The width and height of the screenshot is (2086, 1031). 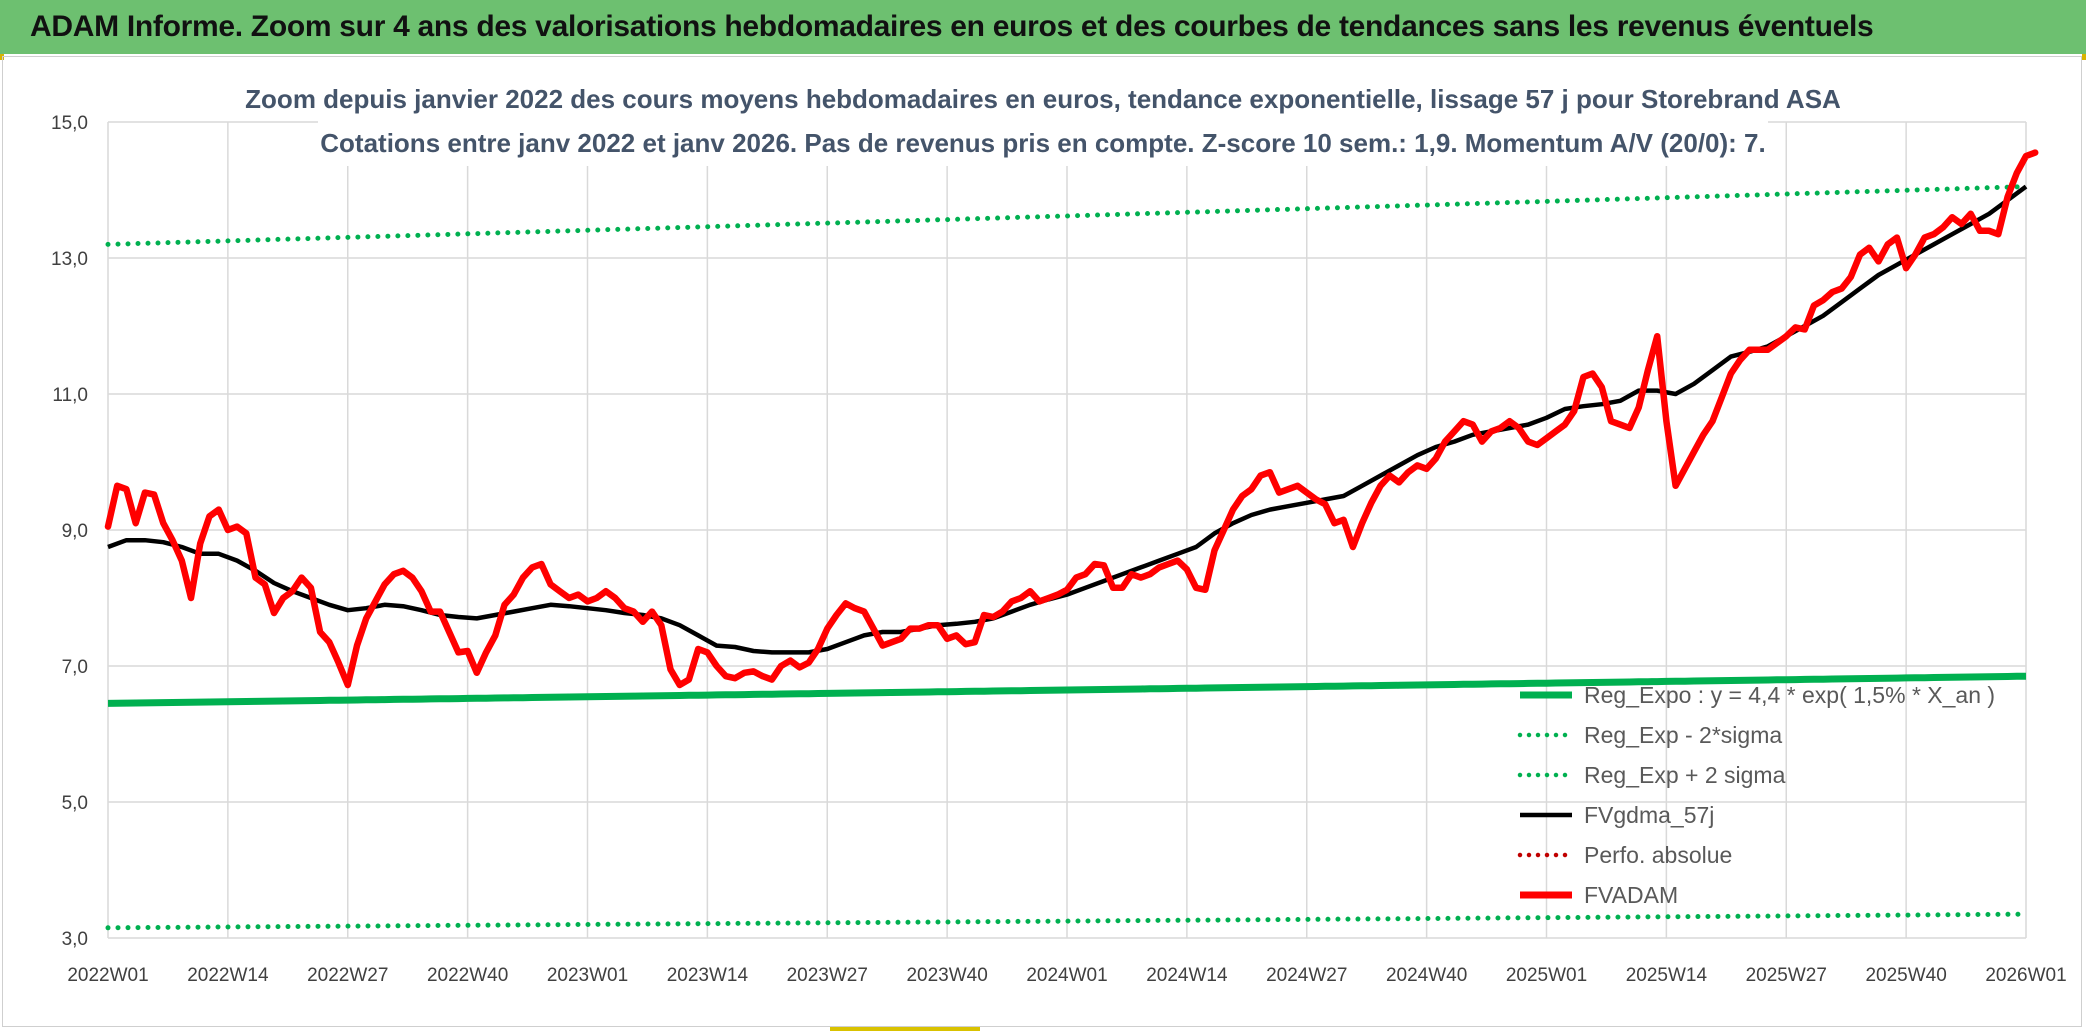 I want to click on x-tick-label-2: 2022W27, so click(x=347, y=975).